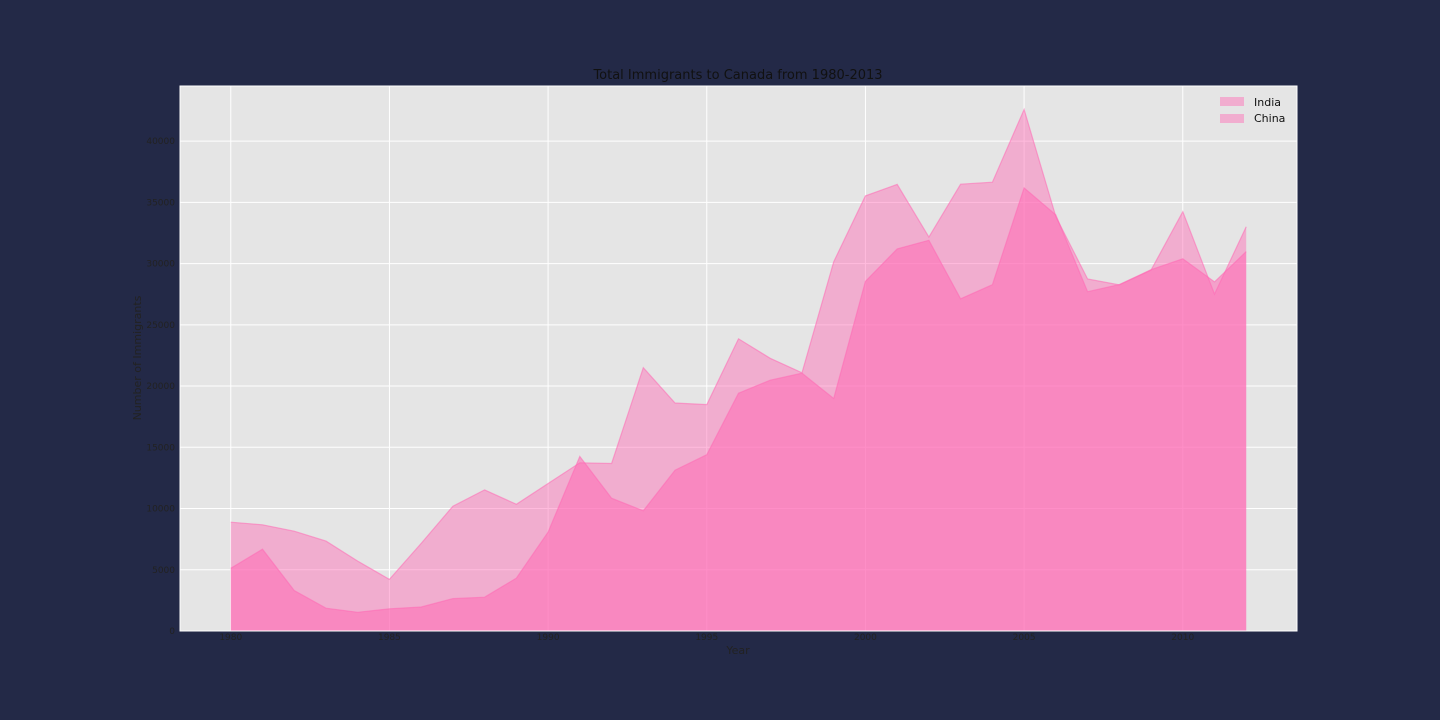  I want to click on y-tick-label: 40000, so click(160, 142).